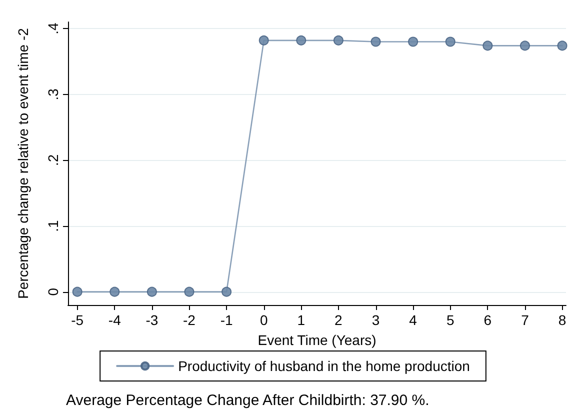 The width and height of the screenshot is (586, 420). Describe the element at coordinates (562, 320) in the screenshot. I see `x-tick-label: 8` at that location.